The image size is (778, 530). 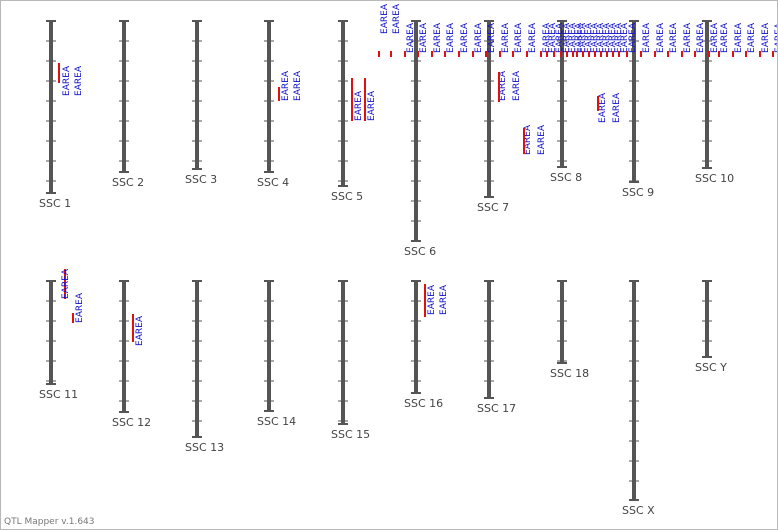 What do you see at coordinates (714, 178) in the screenshot?
I see `chromosome-label: SSC 10` at bounding box center [714, 178].